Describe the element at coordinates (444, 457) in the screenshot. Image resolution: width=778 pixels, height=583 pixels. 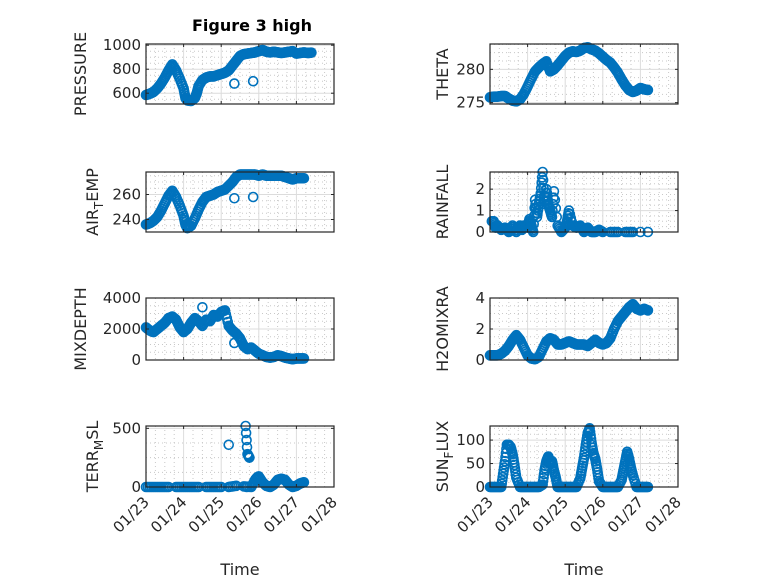
I see `y-axis-label: SUNFLUX` at that location.